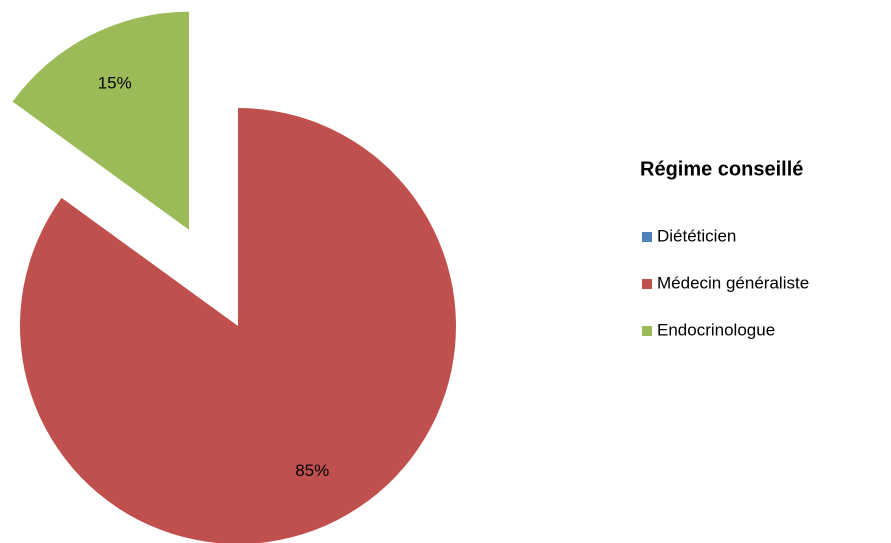 This screenshot has height=543, width=891. Describe the element at coordinates (721, 169) in the screenshot. I see `legend-title: Régime conseillé` at that location.